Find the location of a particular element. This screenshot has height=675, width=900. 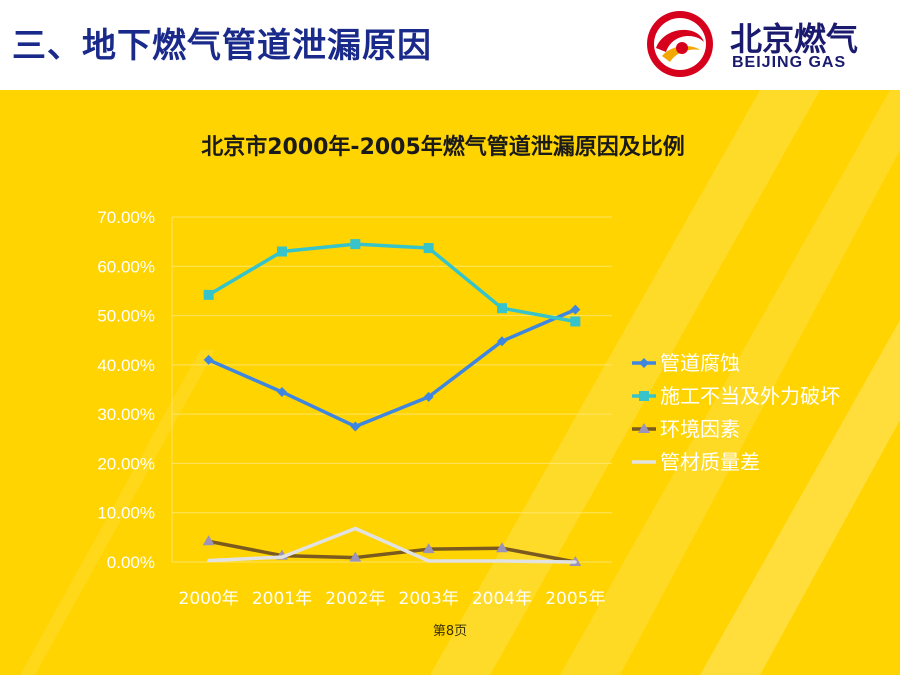

y-tick-label: 20.00% is located at coordinates (126, 463).